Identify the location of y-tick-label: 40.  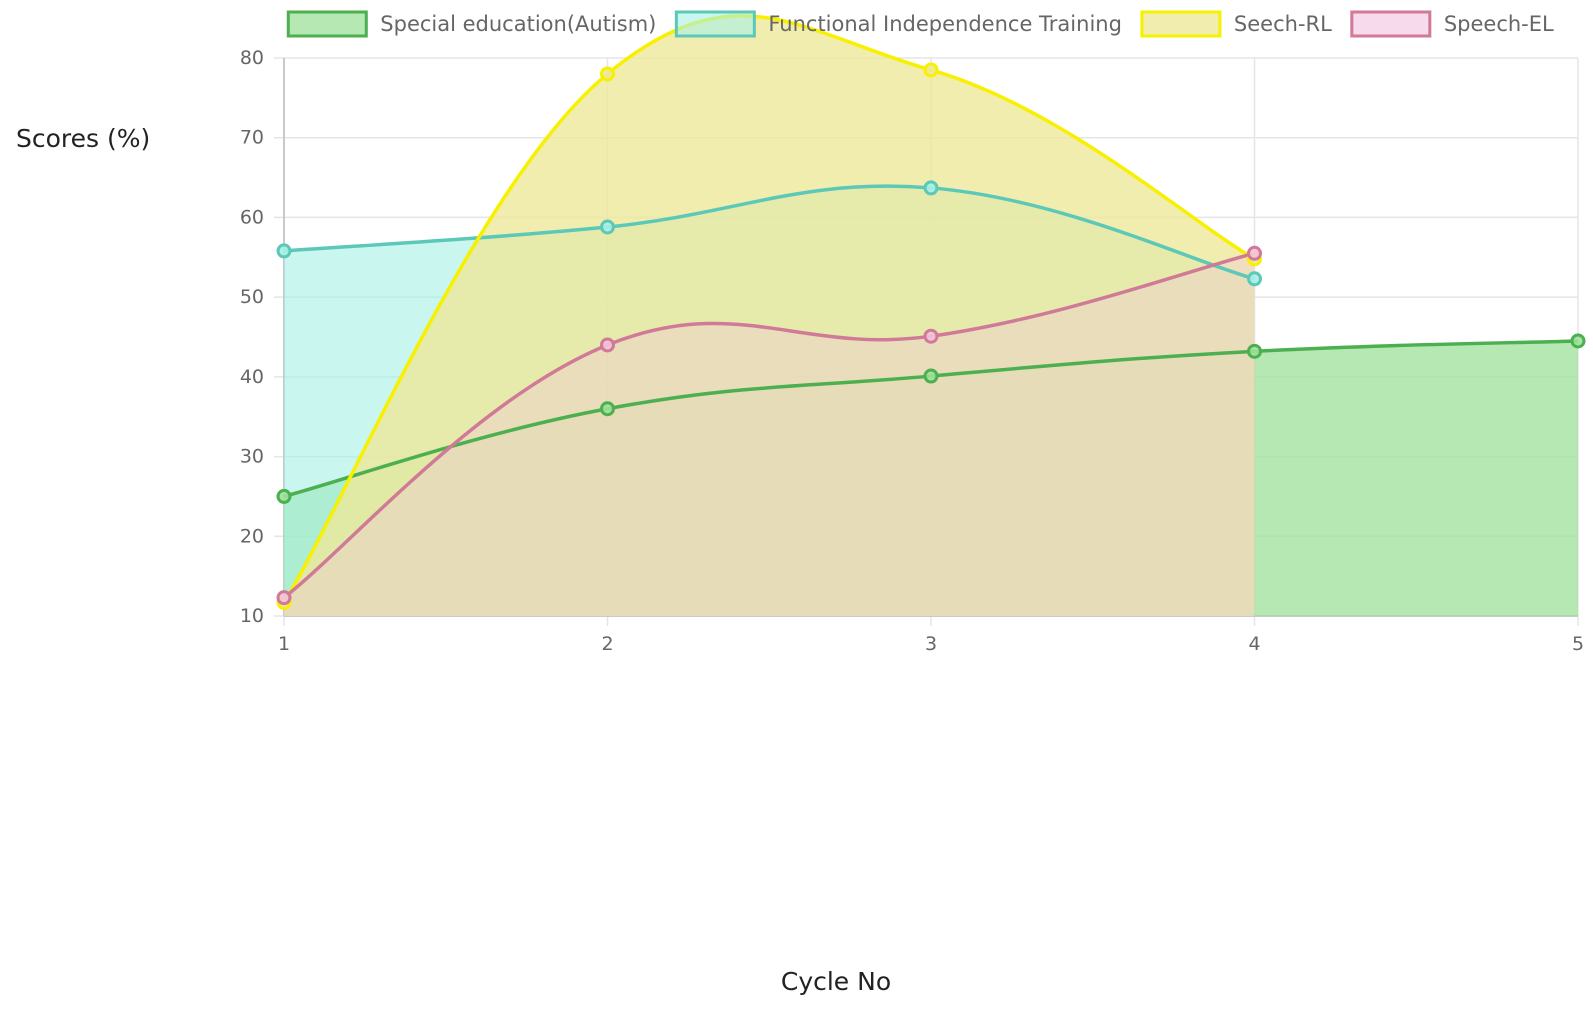
(252, 377).